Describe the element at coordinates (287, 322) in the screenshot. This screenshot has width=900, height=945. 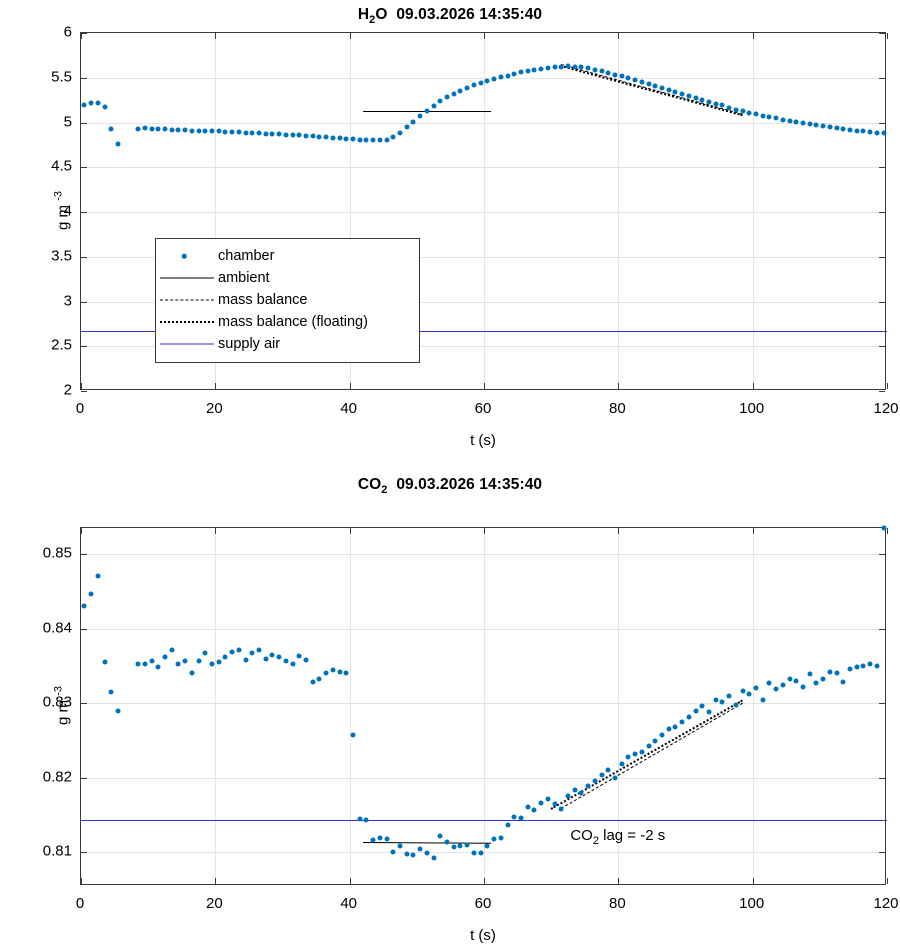
I see `legend-item-mass-balance-floating-: mass balance (floating)` at that location.